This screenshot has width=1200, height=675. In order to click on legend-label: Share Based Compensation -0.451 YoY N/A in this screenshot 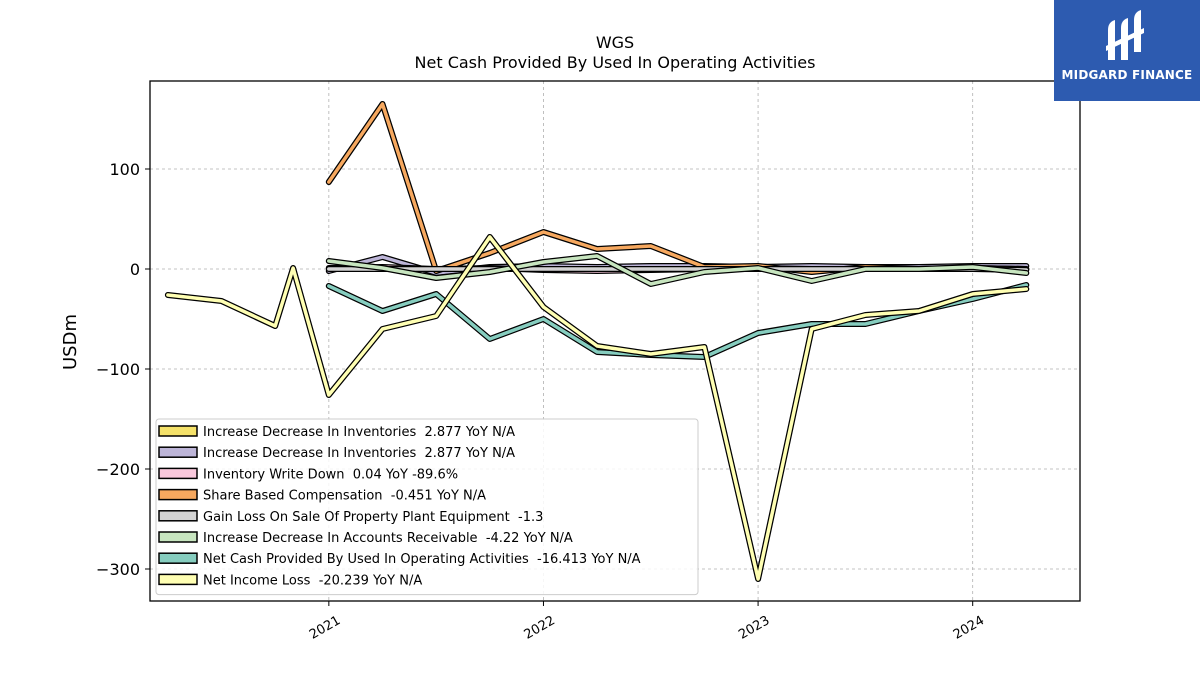, I will do `click(344, 496)`.